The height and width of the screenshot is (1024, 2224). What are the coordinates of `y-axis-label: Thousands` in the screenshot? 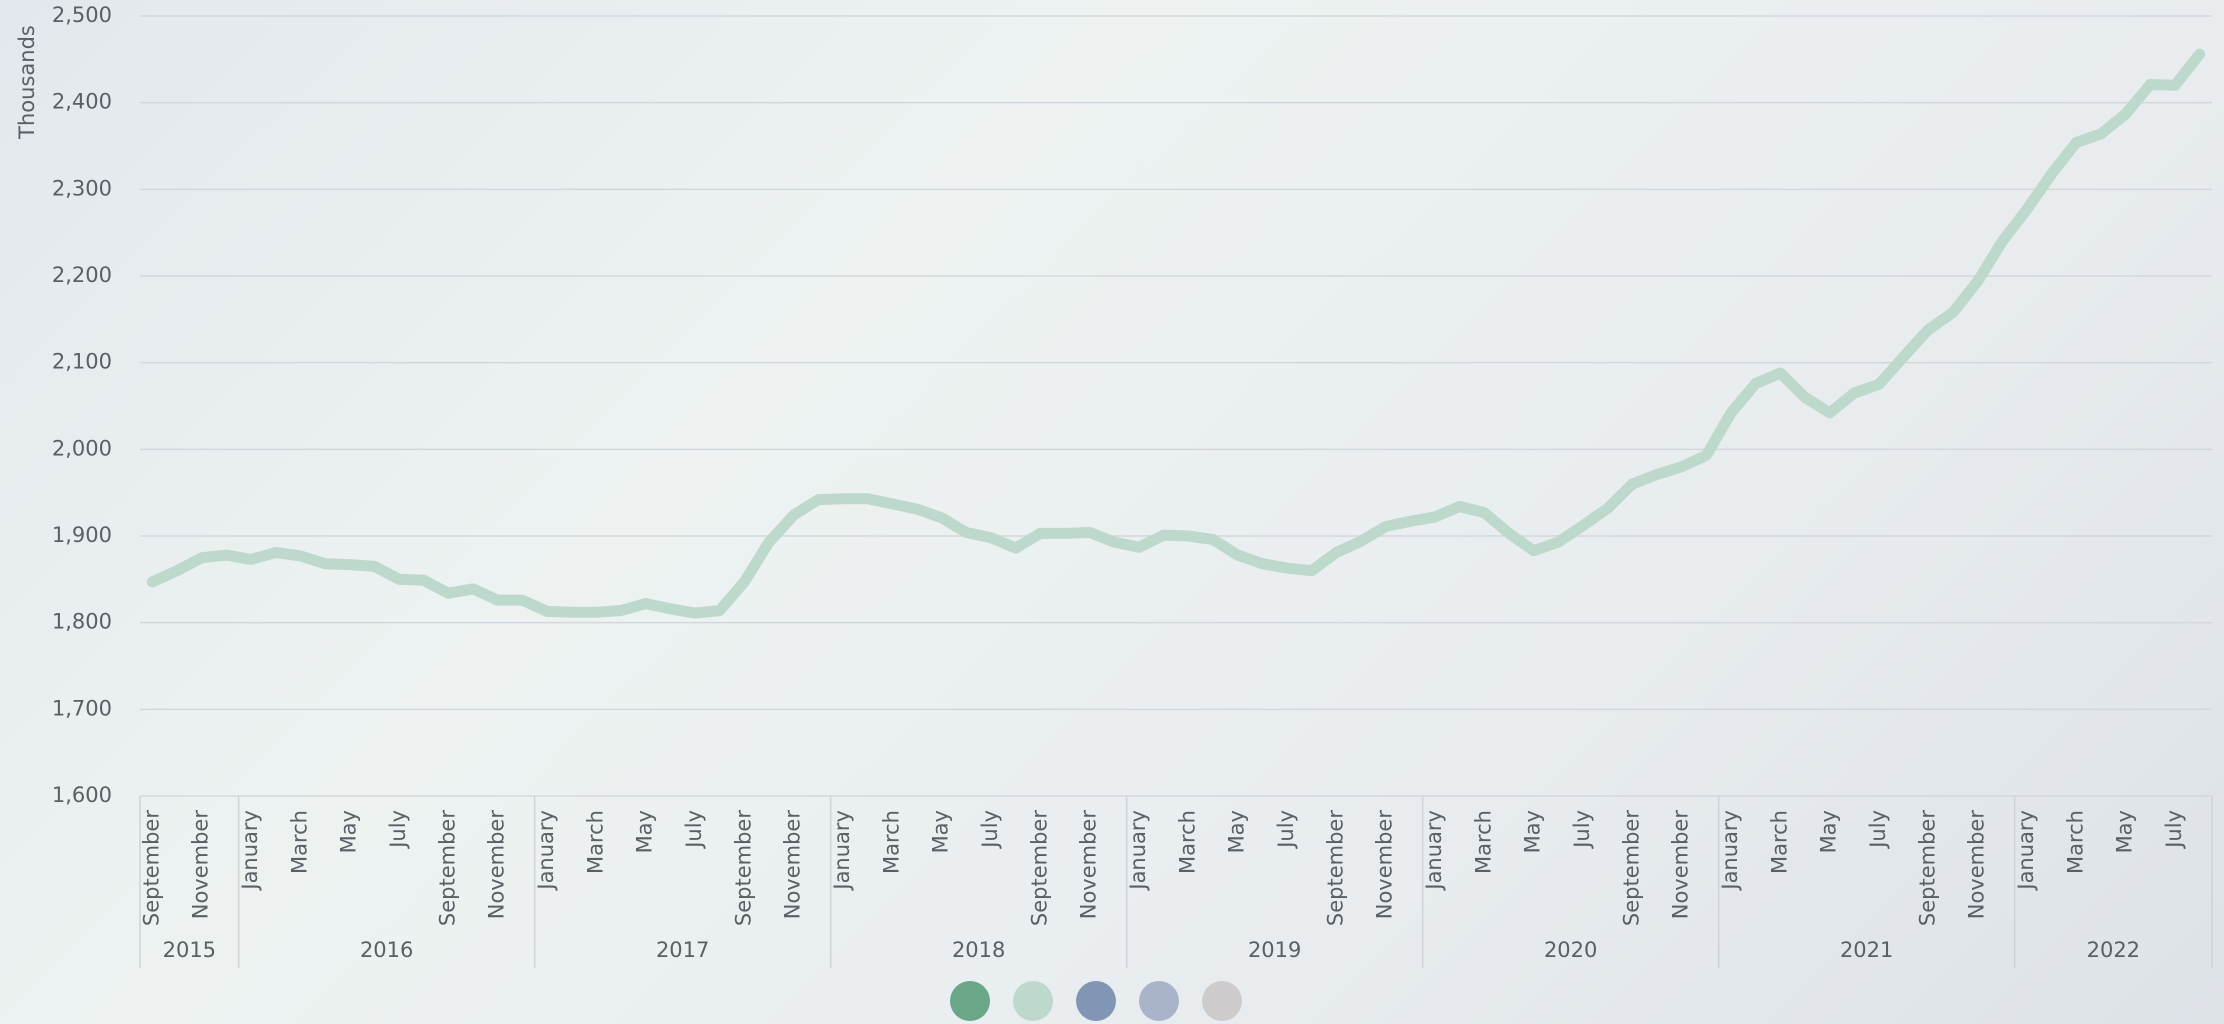 It's located at (27, 82).